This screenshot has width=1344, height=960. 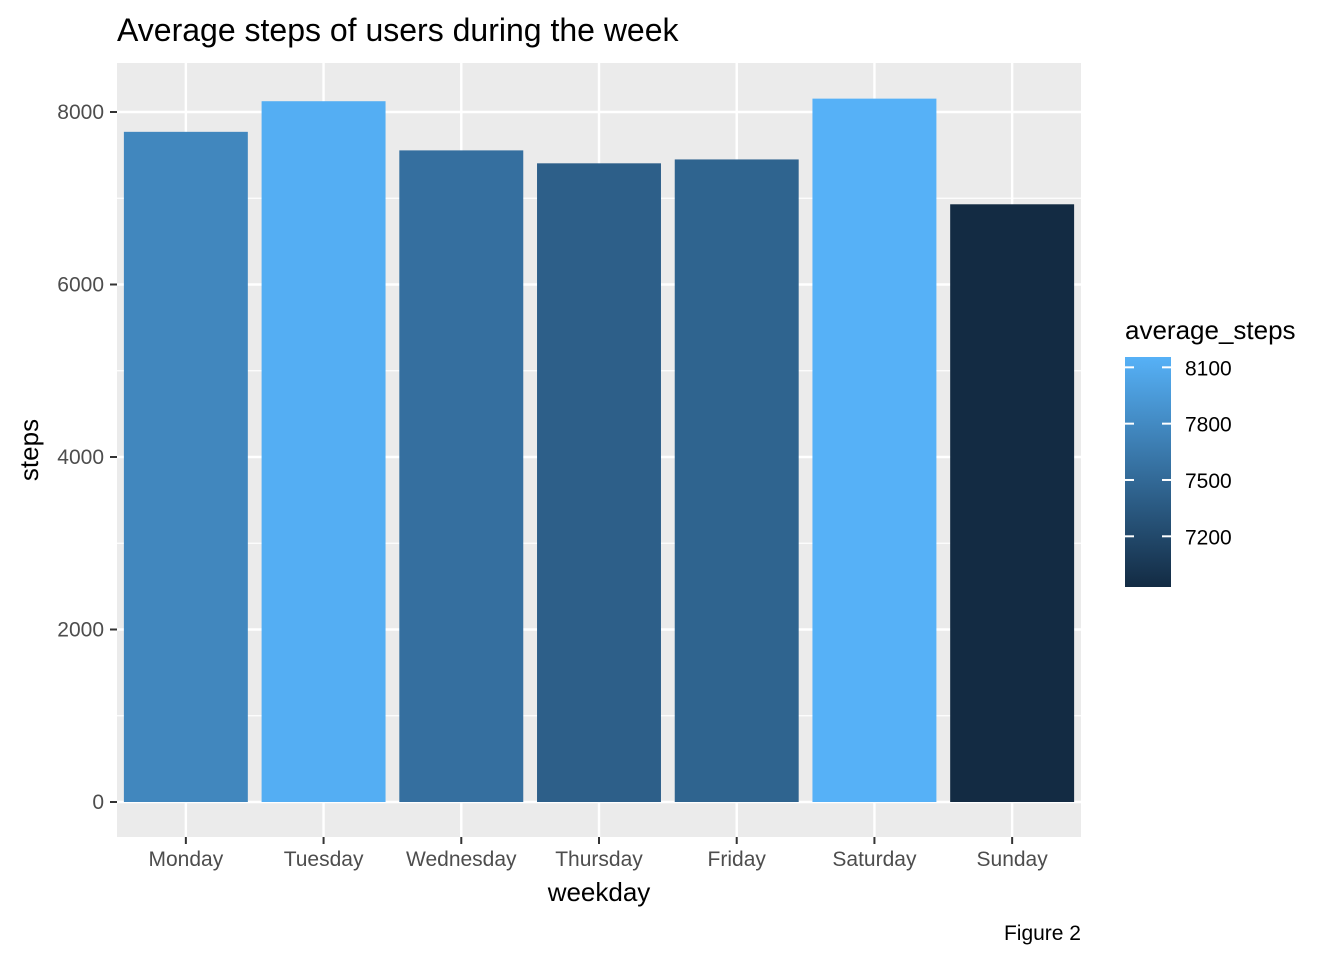 I want to click on x-tick-label: Sunday, so click(x=1013, y=859).